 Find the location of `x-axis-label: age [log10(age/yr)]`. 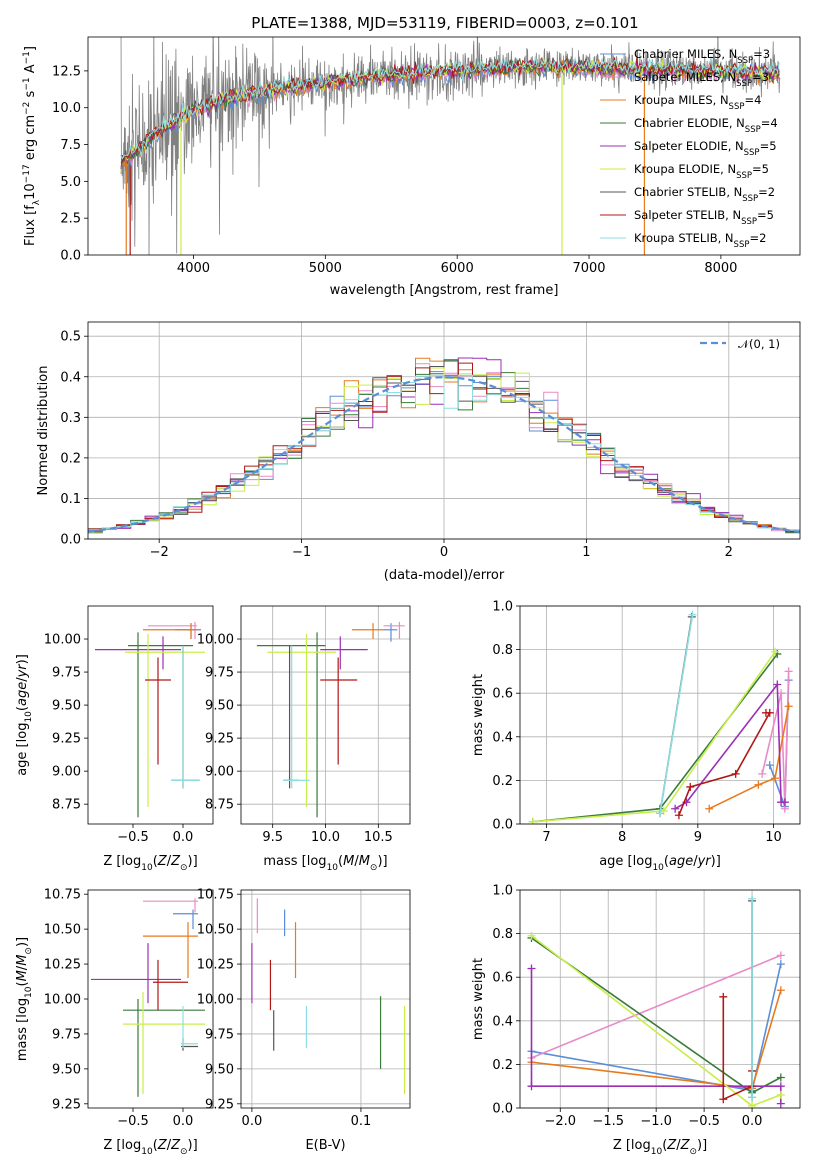

x-axis-label: age [log10(age/yr)] is located at coordinates (660, 863).